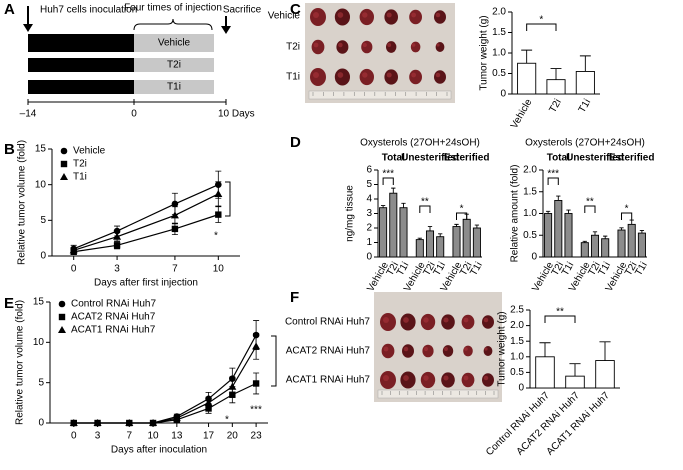  I want to click on brace, so click(173, 24).